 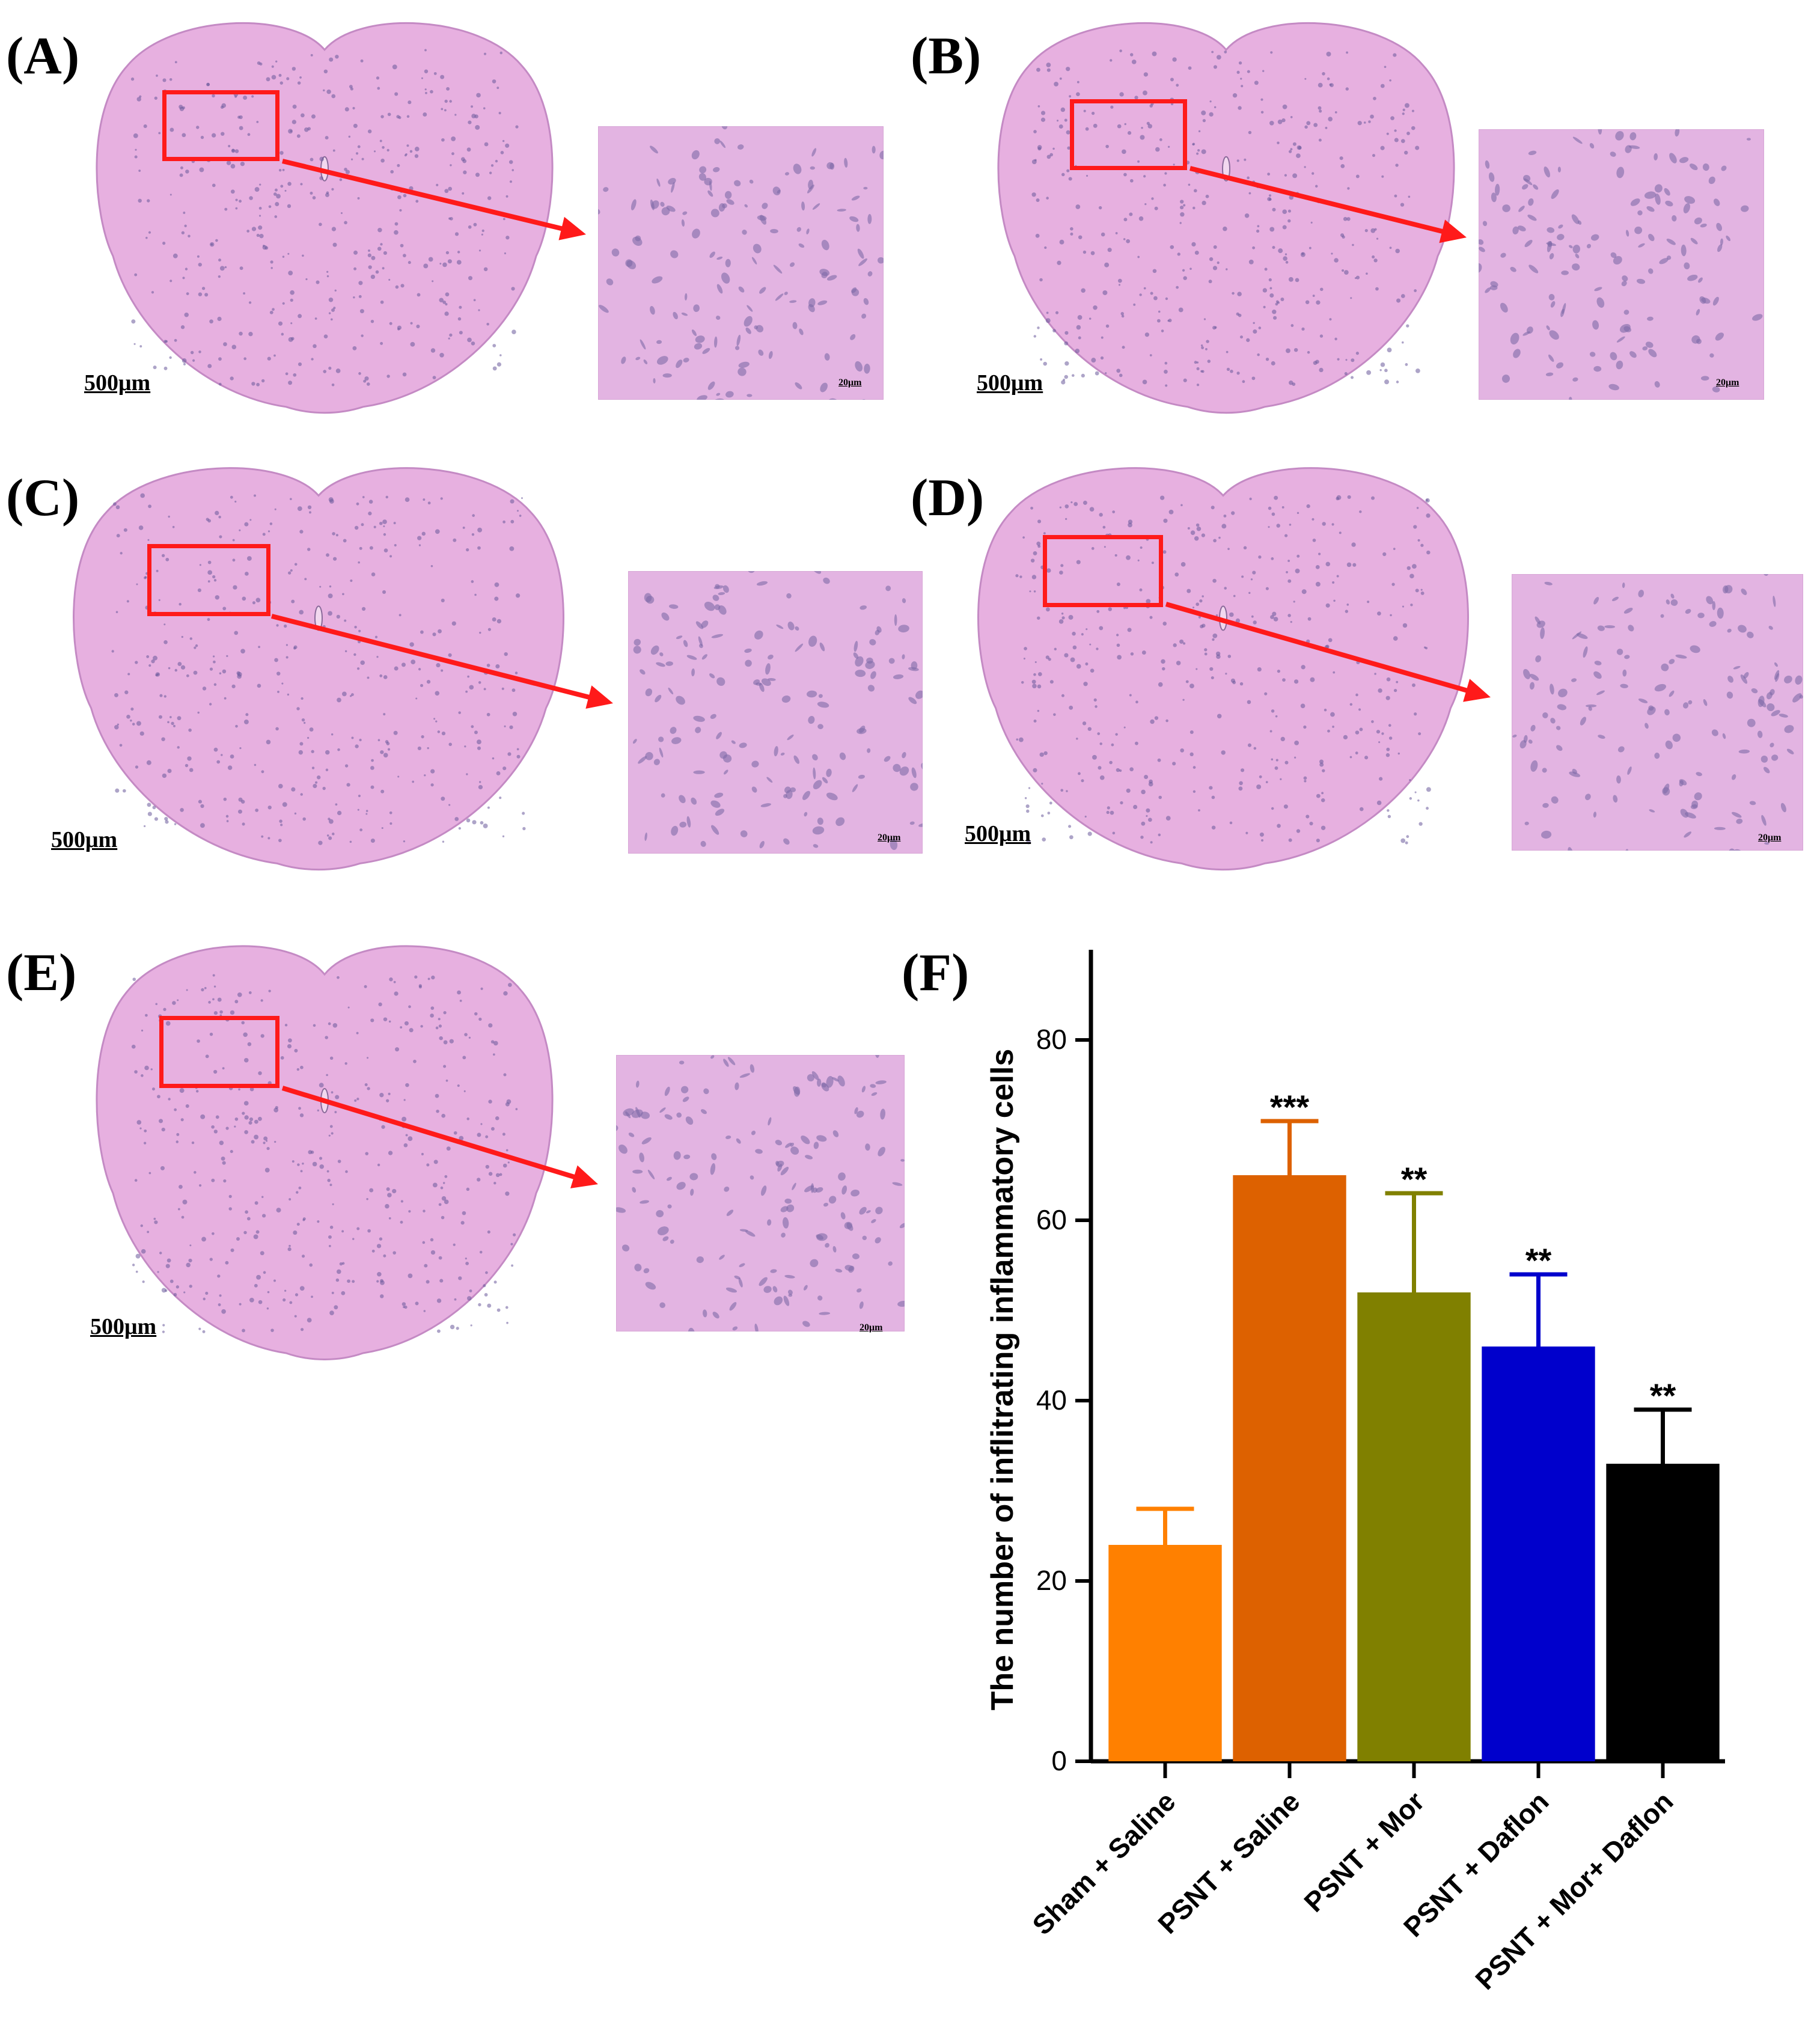 I want to click on panel-label-c: (C), so click(x=43, y=498).